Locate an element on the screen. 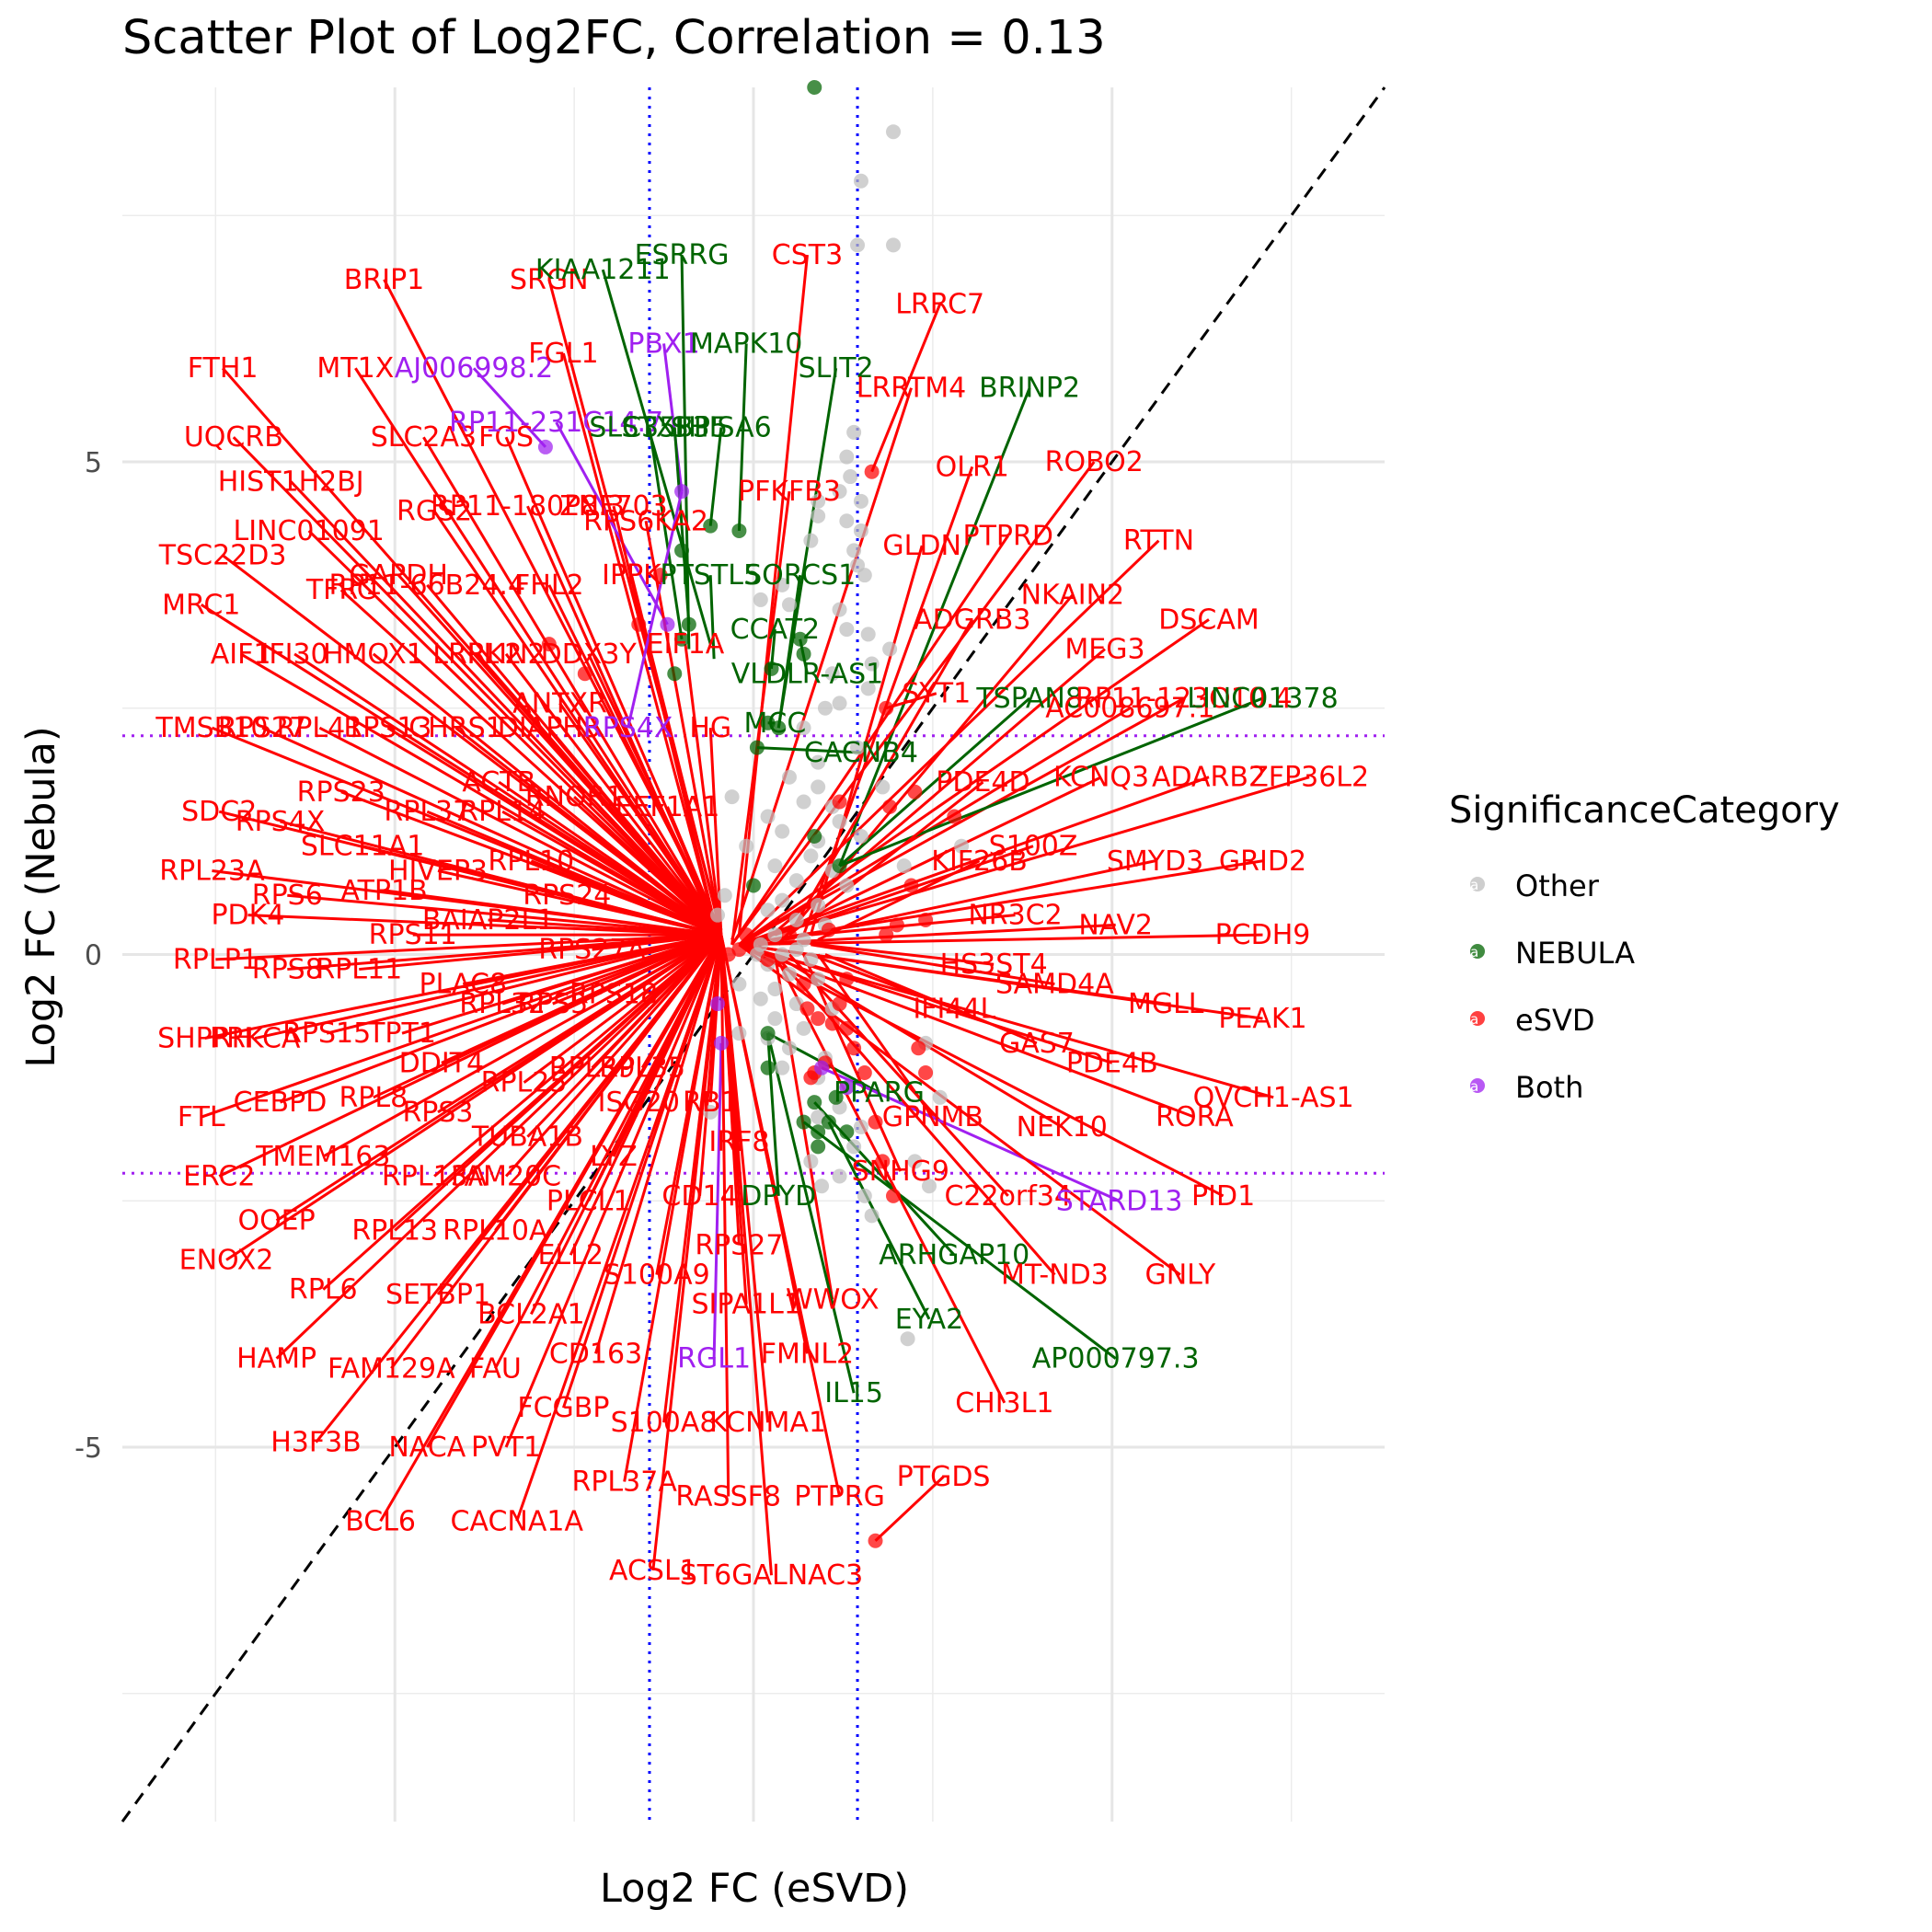  gene-label: RPL39 is located at coordinates (592, 1068).